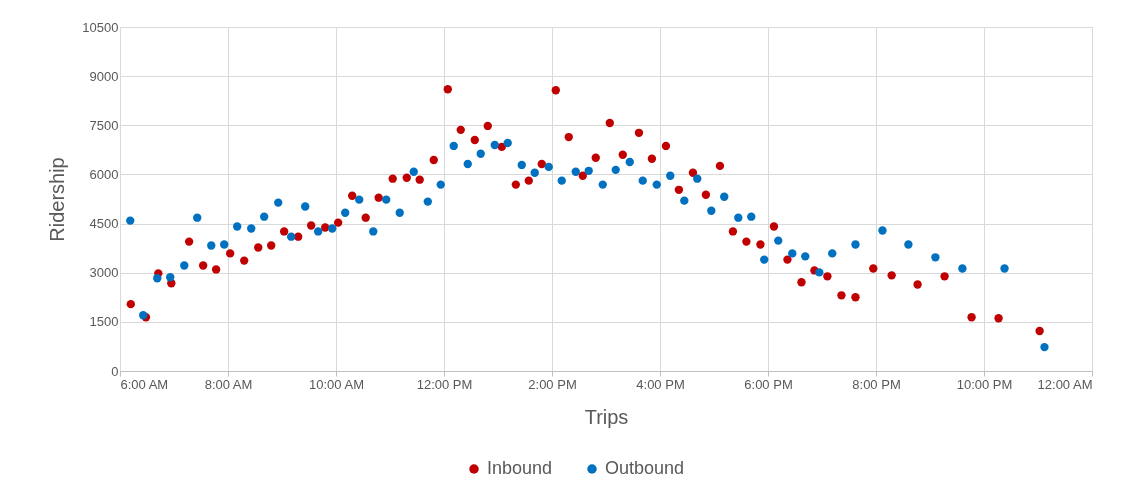 The width and height of the screenshot is (1126, 497). What do you see at coordinates (104, 125) in the screenshot?
I see `y-tick-label: 7500` at bounding box center [104, 125].